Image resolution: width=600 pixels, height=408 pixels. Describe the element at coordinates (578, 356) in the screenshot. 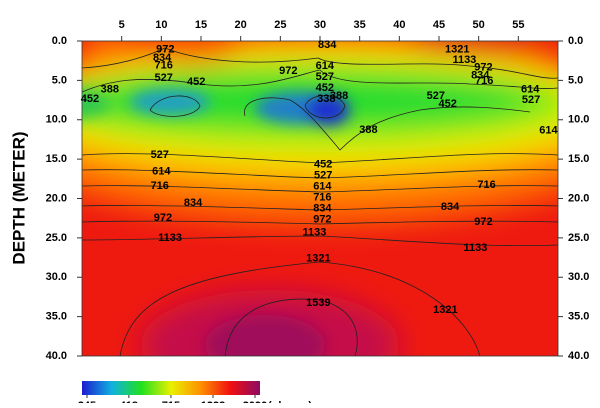

I see `y-tick-label-right: 40.0` at that location.